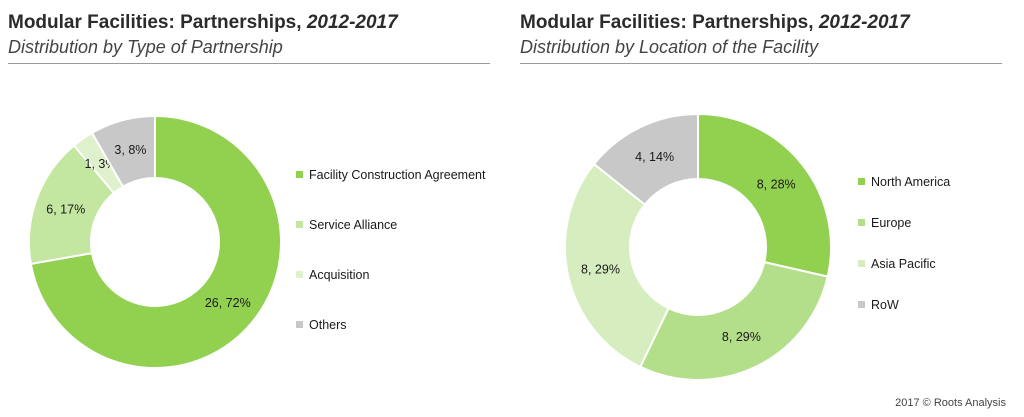 The width and height of the screenshot is (1024, 417). I want to click on data-label-north-america: 8, 28%, so click(776, 185).